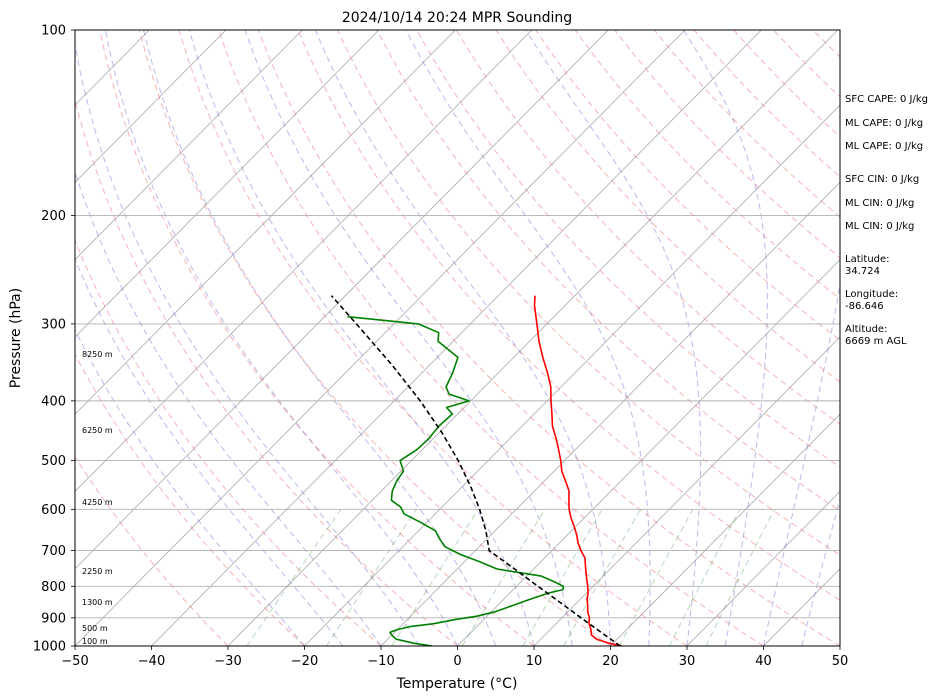  What do you see at coordinates (97, 502) in the screenshot?
I see `altitude-label: 4250 m` at bounding box center [97, 502].